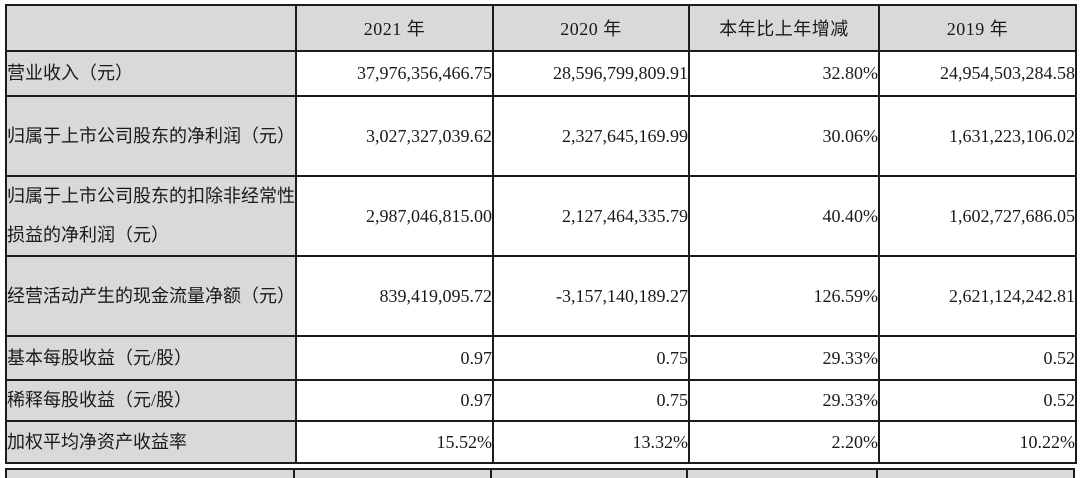 The image size is (1080, 478). What do you see at coordinates (151, 400) in the screenshot?
I see `row-label: 稀释每股收益（元/股）` at bounding box center [151, 400].